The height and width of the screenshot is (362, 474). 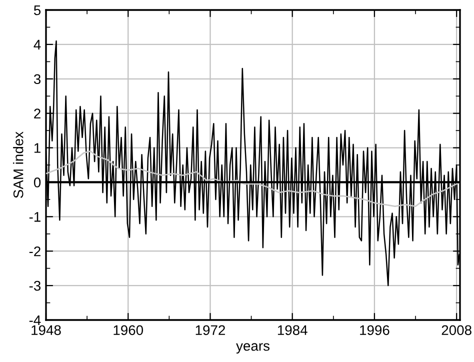 What do you see at coordinates (18, 165) in the screenshot?
I see `y-axis-title: SAM index` at bounding box center [18, 165].